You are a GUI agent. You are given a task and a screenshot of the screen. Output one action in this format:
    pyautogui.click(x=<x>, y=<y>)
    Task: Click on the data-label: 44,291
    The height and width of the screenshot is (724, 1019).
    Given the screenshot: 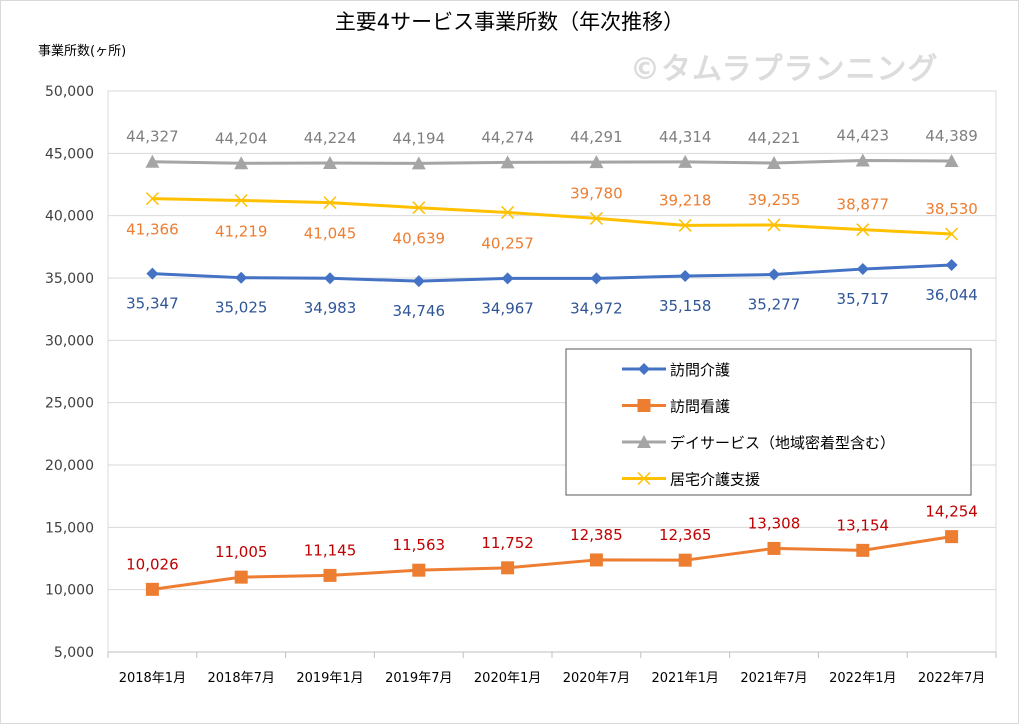 What is the action you would take?
    pyautogui.click(x=596, y=137)
    